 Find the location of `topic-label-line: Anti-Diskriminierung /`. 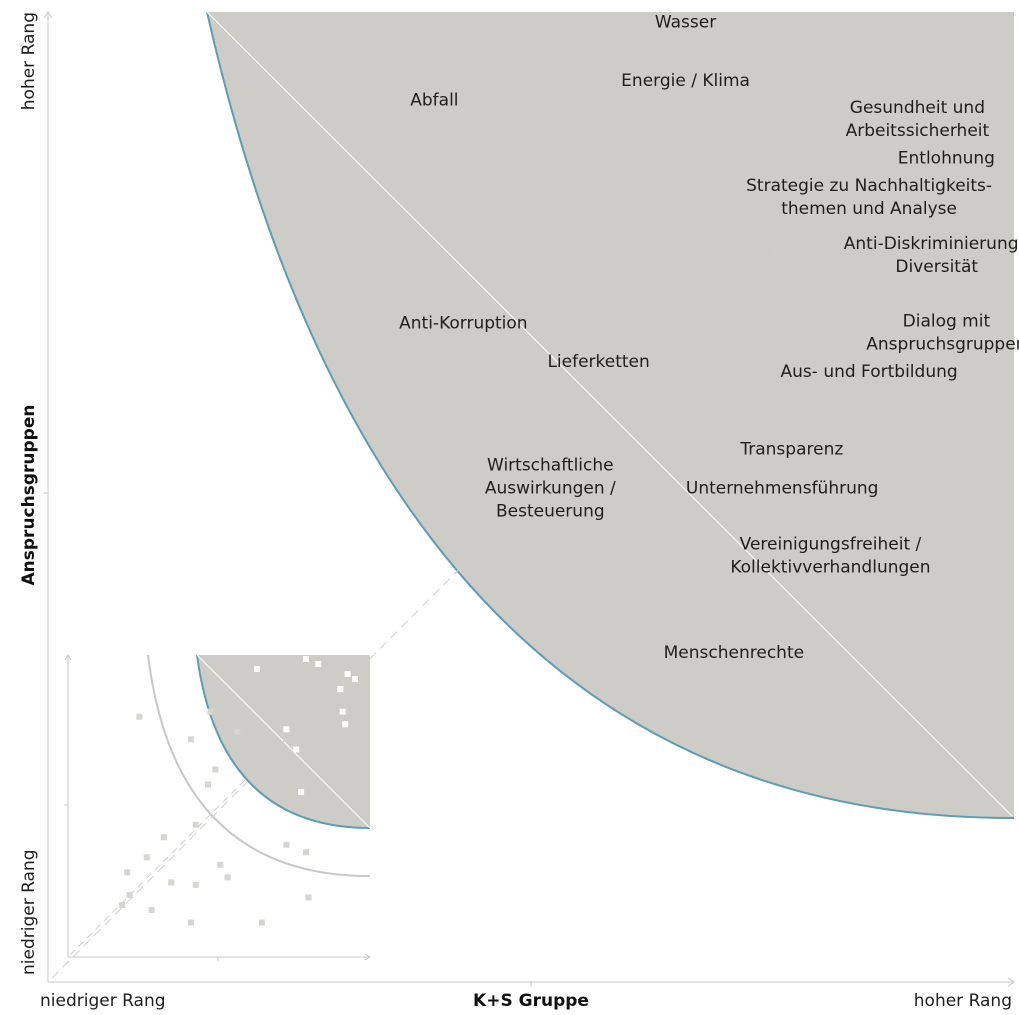

topic-label-line: Anti-Diskriminierung / is located at coordinates (931, 244).